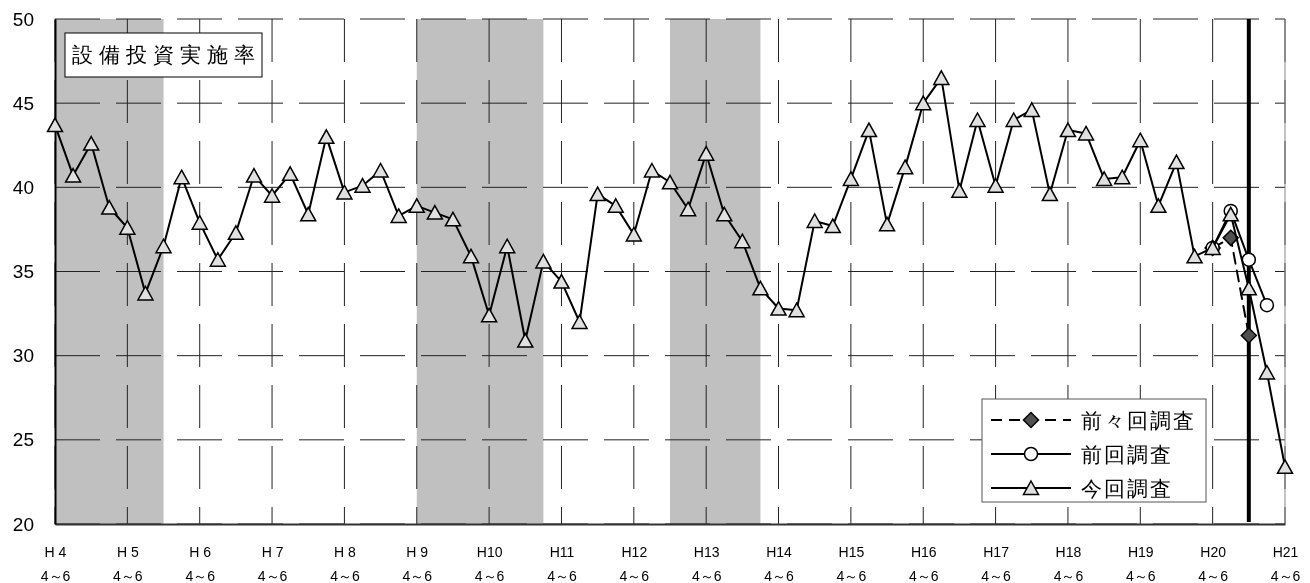 This screenshot has height=583, width=1310. I want to click on x-tick-label: H 6 4～6, so click(200, 563).